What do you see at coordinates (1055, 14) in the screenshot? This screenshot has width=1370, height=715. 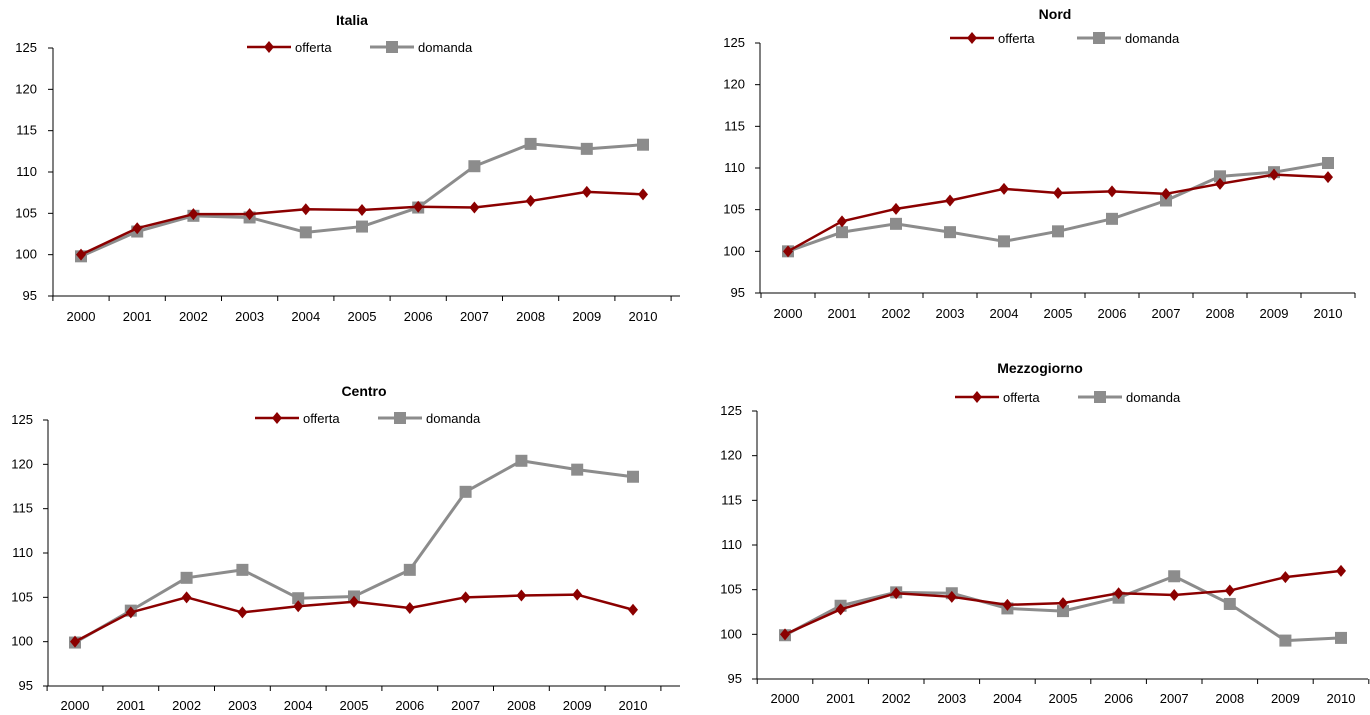 I see `chart-title: Nord` at bounding box center [1055, 14].